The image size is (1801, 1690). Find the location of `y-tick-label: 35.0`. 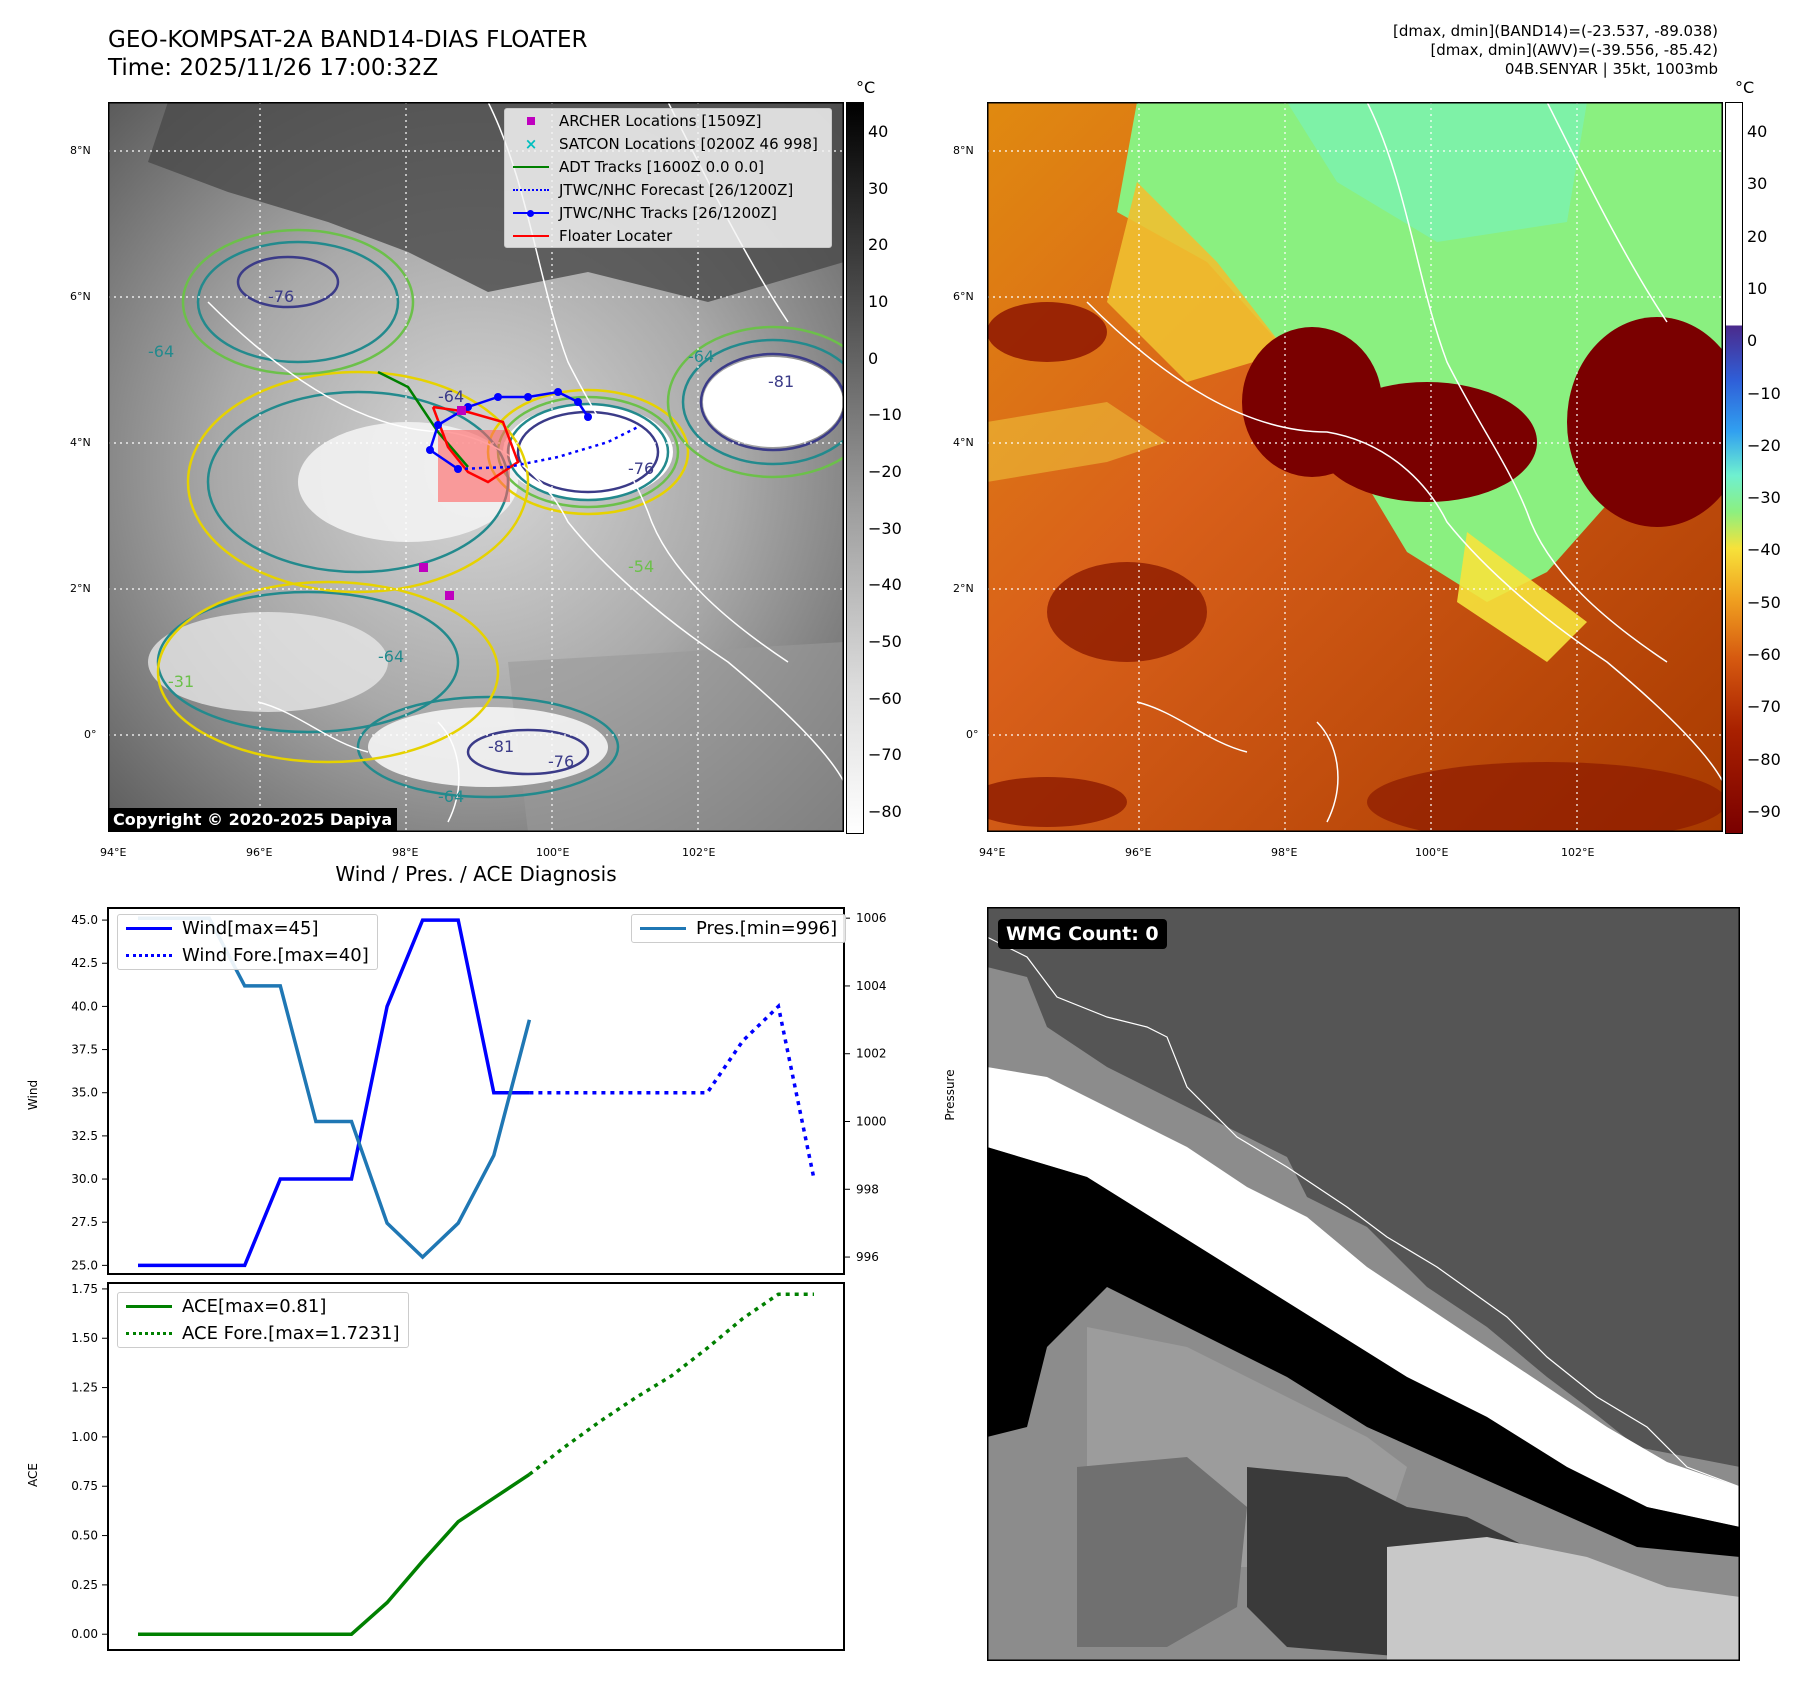

y-tick-label: 35.0 is located at coordinates (84, 1093).